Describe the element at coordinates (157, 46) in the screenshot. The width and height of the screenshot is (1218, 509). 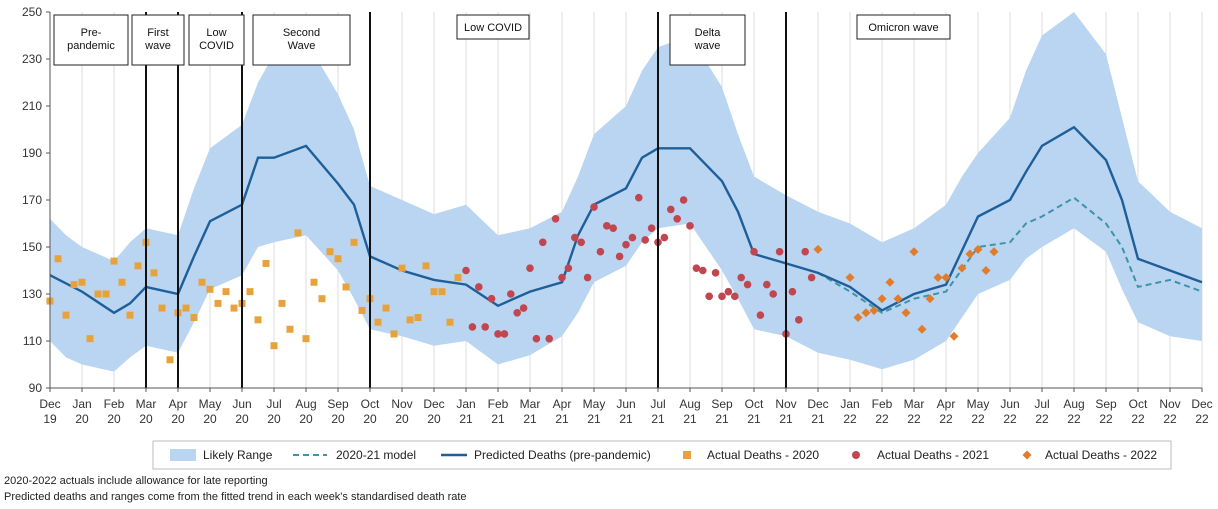
I see `phase-label-1-1: wave` at that location.